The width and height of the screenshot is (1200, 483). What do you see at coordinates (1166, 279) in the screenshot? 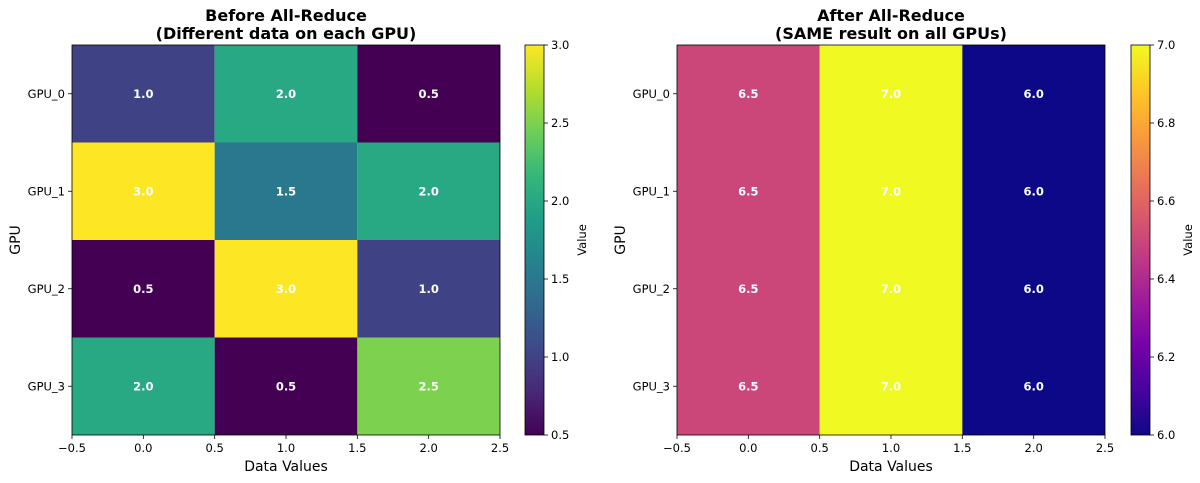
I see `colorbar-tick-label: 6.4` at bounding box center [1166, 279].